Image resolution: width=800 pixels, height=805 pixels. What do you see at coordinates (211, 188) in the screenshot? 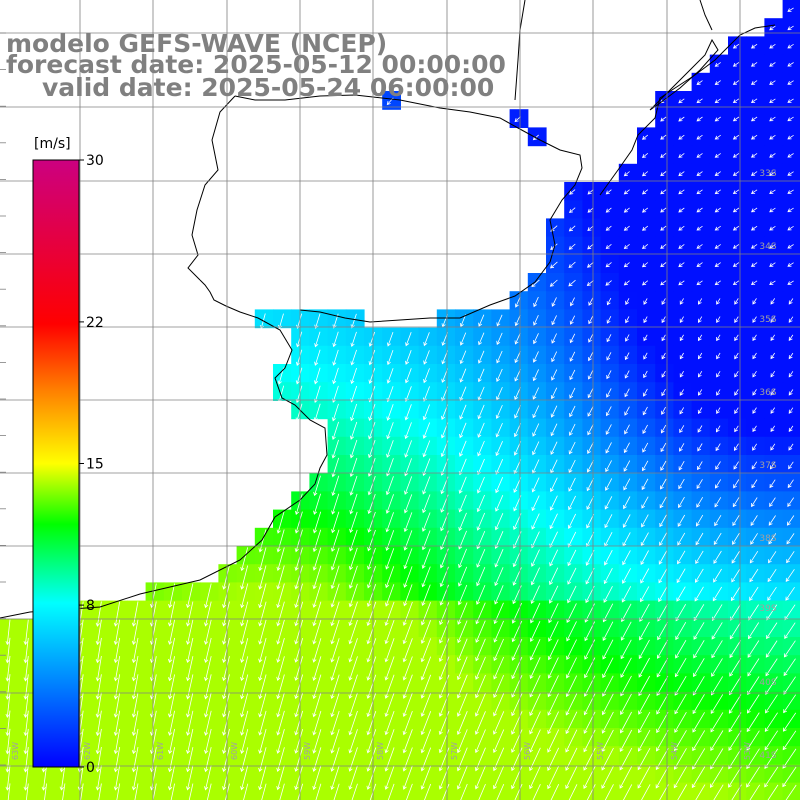
I see `river-parana` at bounding box center [211, 188].